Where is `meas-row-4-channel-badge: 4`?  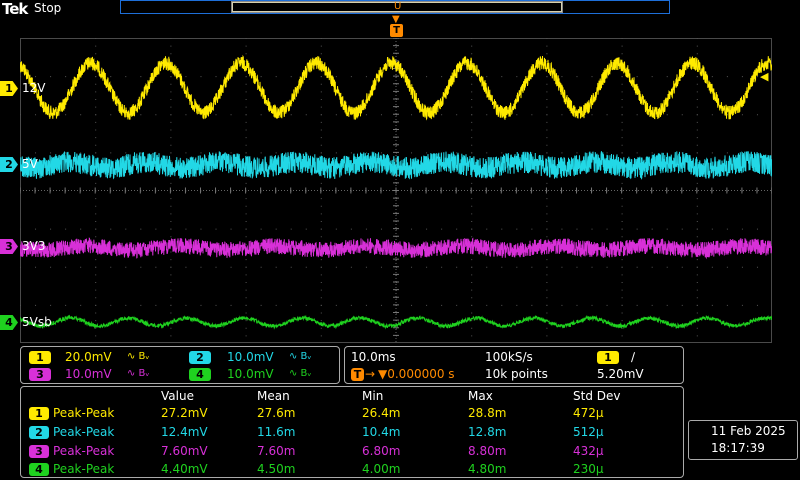 meas-row-4-channel-badge: 4 is located at coordinates (39, 469).